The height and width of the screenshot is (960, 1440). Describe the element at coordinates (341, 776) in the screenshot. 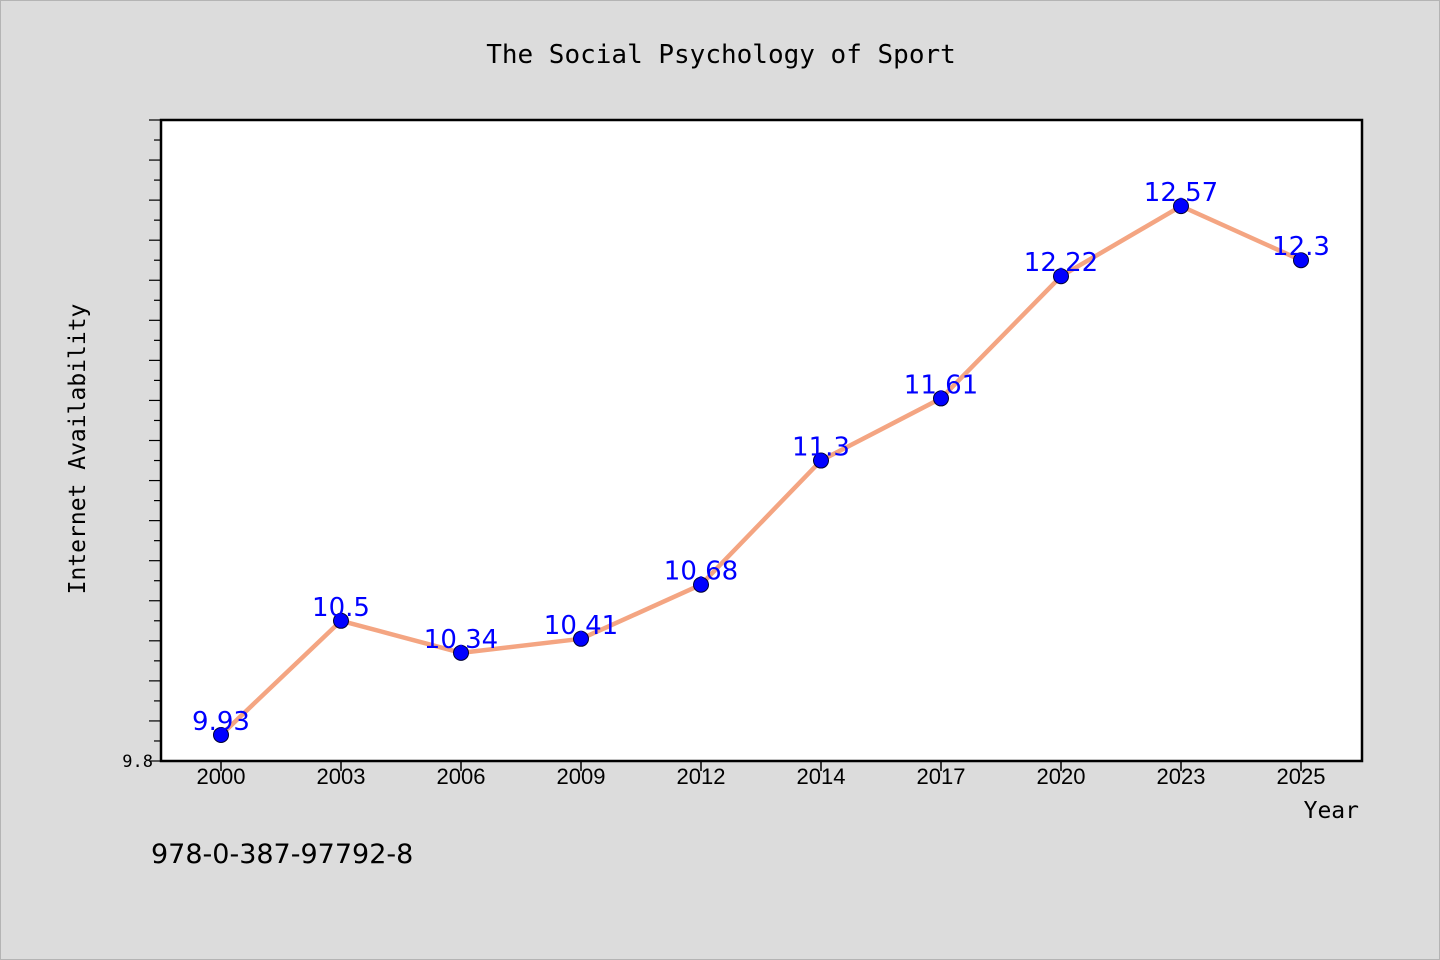

I see `x-tick-label: 2003` at that location.